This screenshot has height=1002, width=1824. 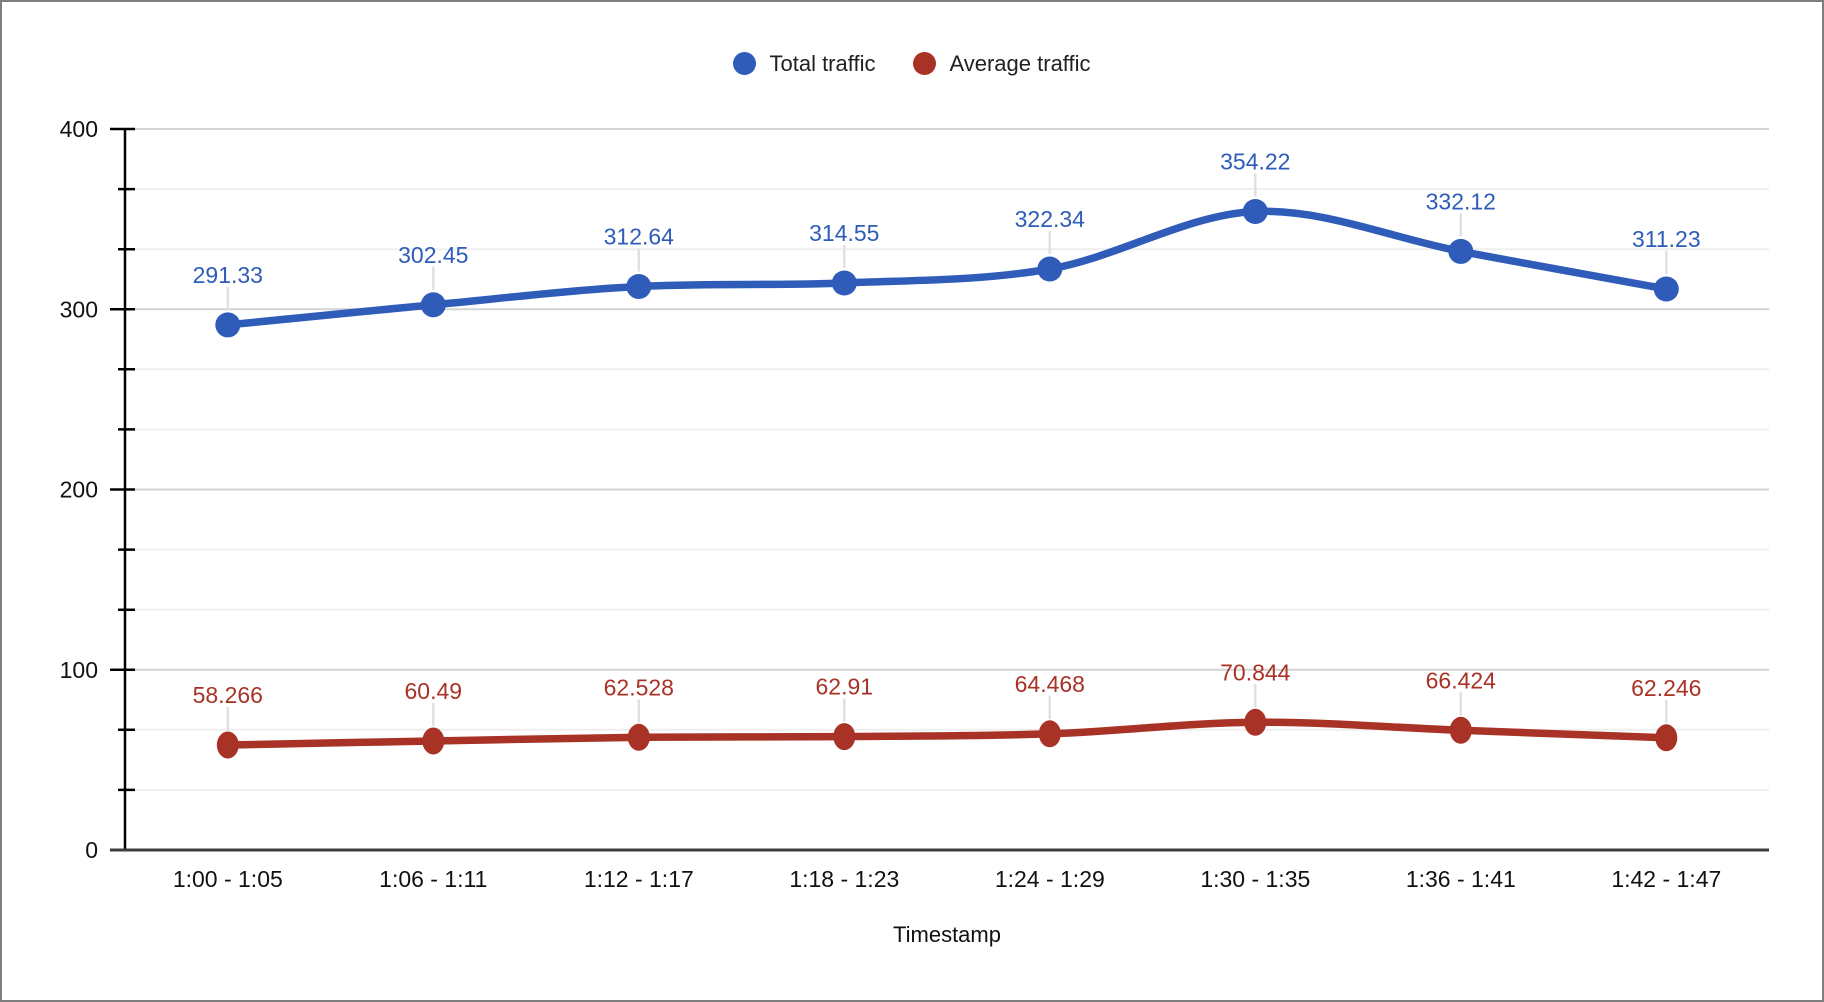 What do you see at coordinates (433, 879) in the screenshot?
I see `x-tick-label: 1:06 - 1:11` at bounding box center [433, 879].